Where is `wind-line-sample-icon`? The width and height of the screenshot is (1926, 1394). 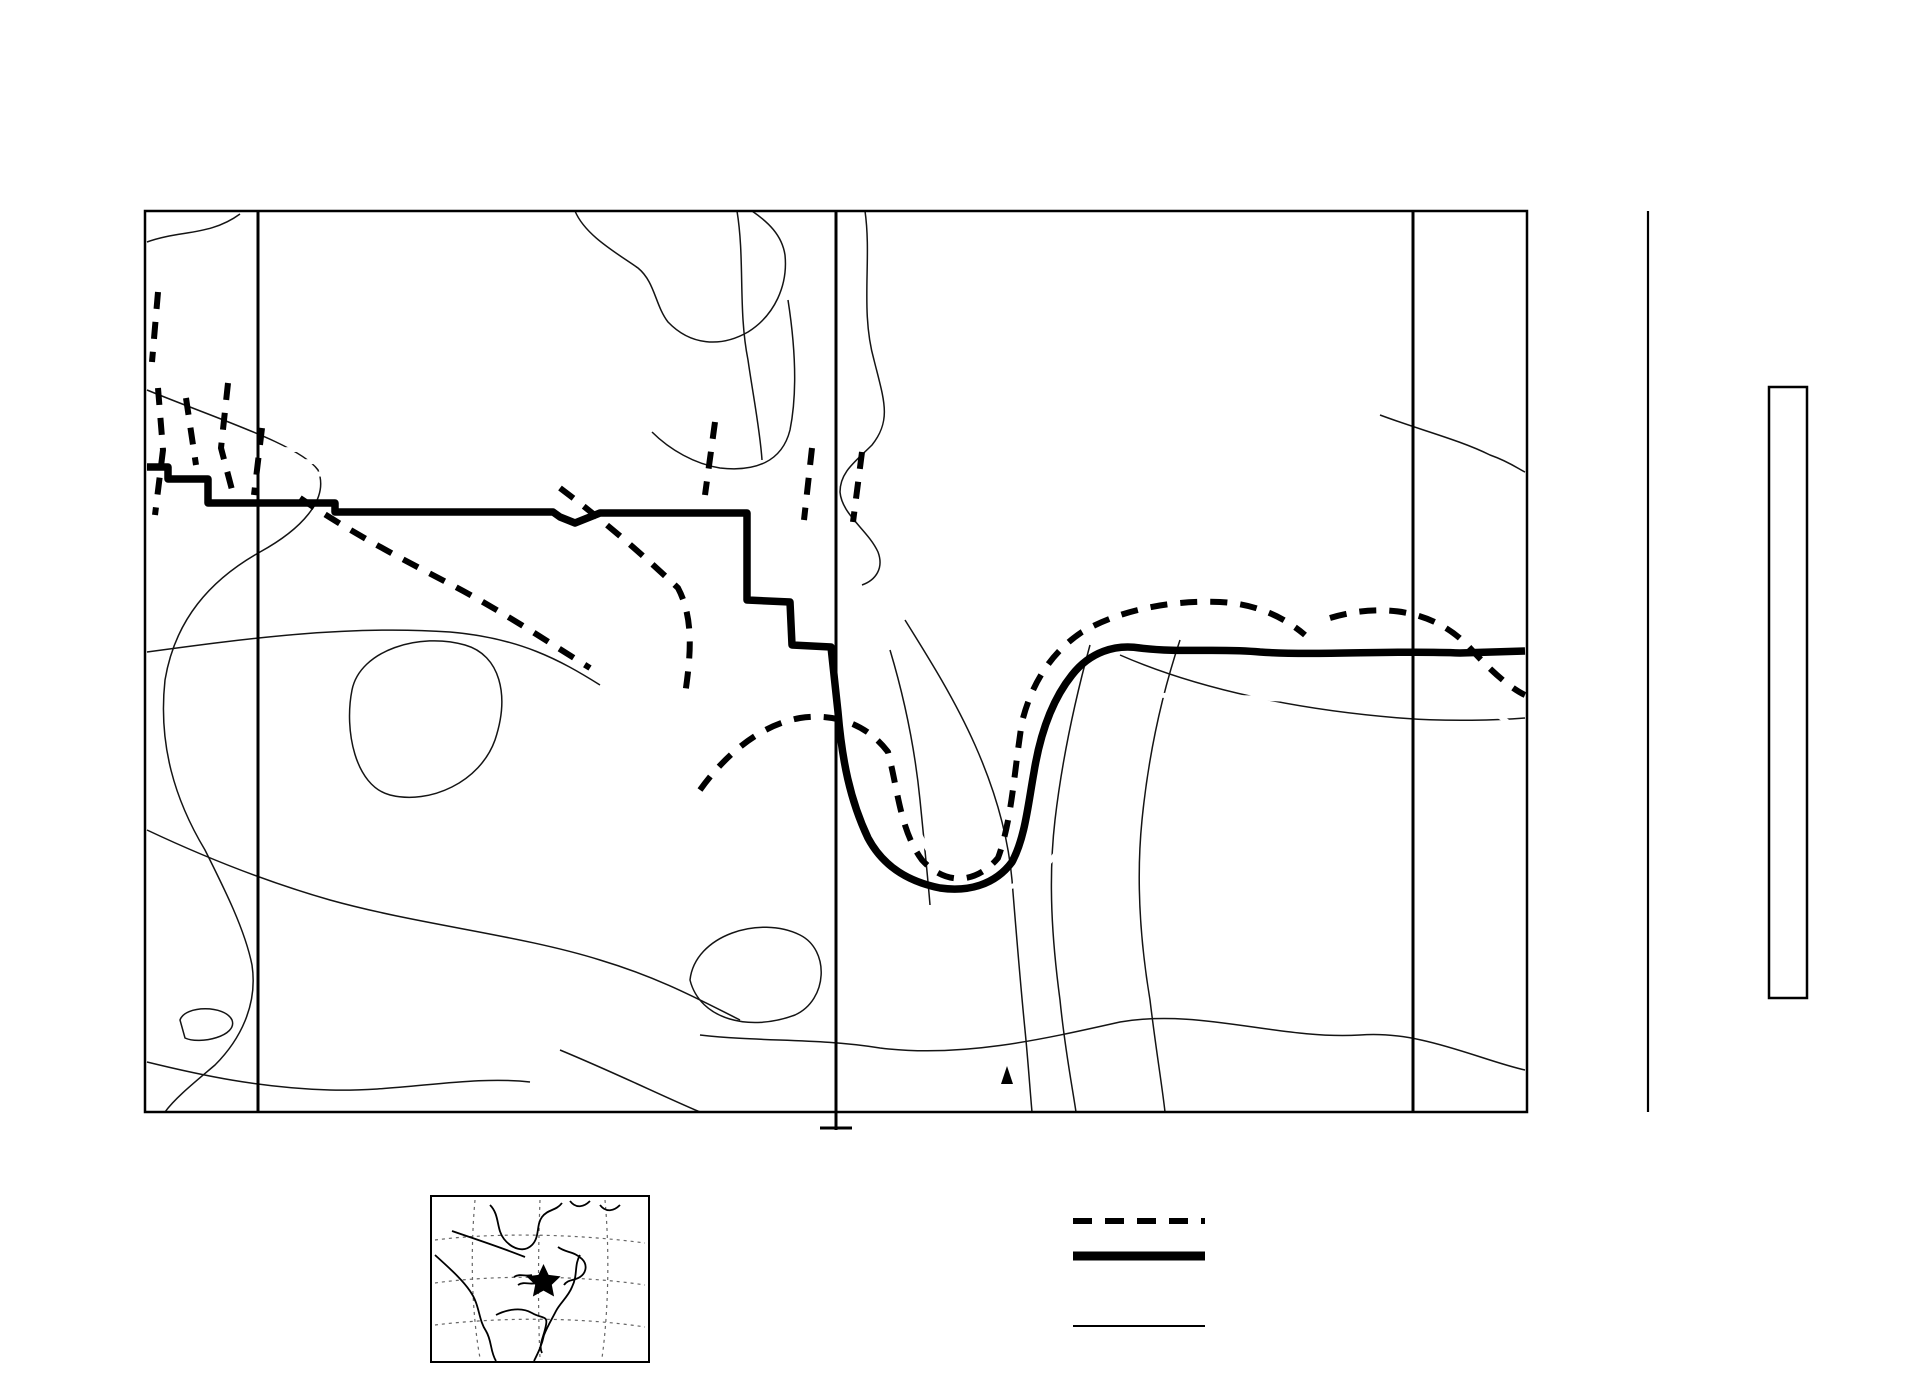
wind-line-sample-icon is located at coordinates (1139, 1326).